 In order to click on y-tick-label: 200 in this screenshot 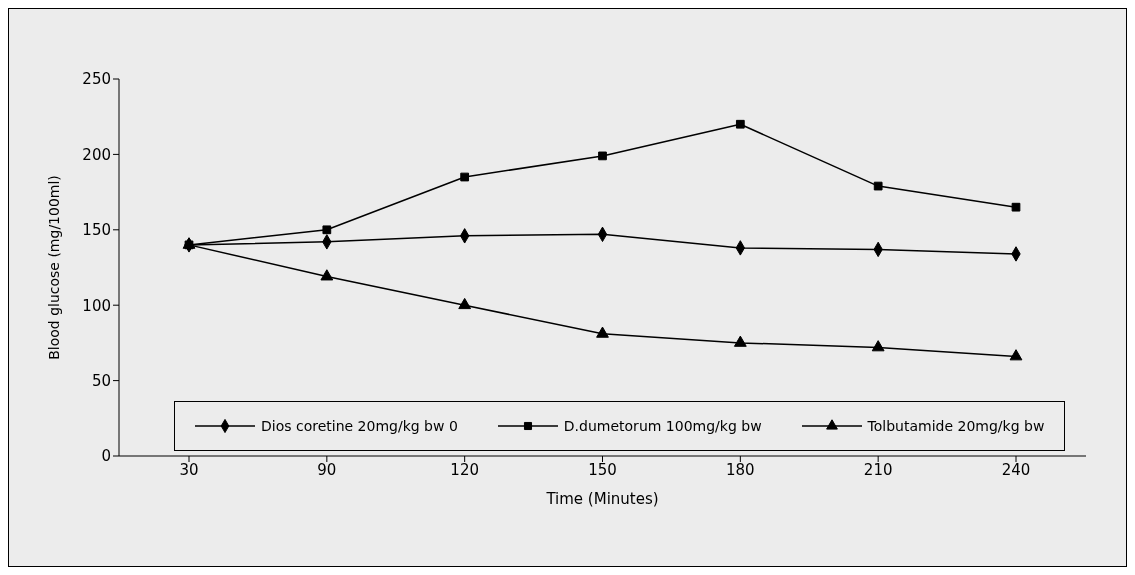, I will do `click(96, 154)`.